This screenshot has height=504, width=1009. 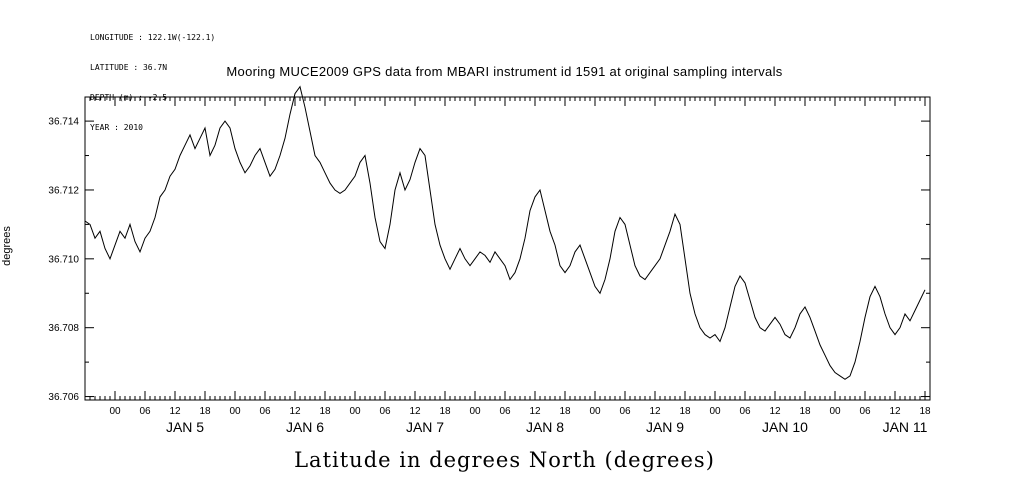 I want to click on svg-text: JAN 8, so click(x=545, y=427).